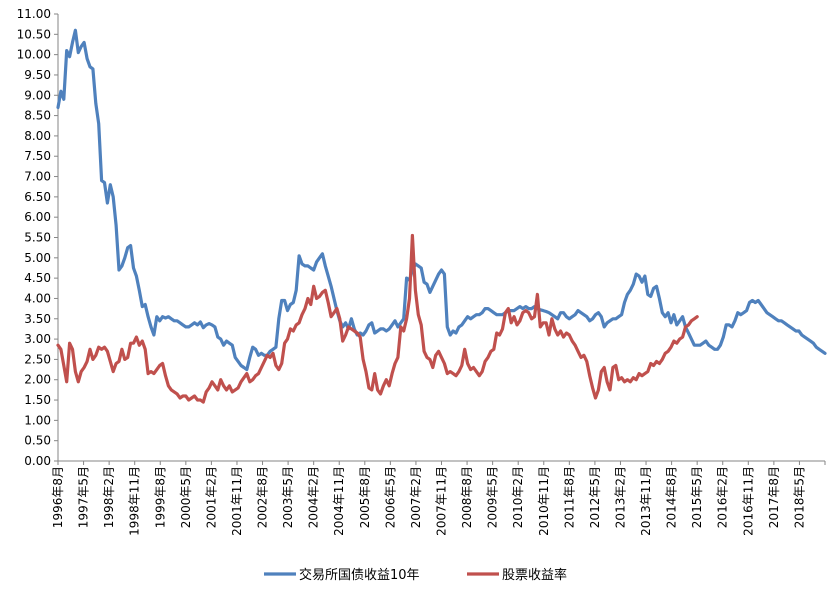 The width and height of the screenshot is (836, 596). What do you see at coordinates (37, 217) in the screenshot?
I see `y-tick-label: 6.00` at bounding box center [37, 217].